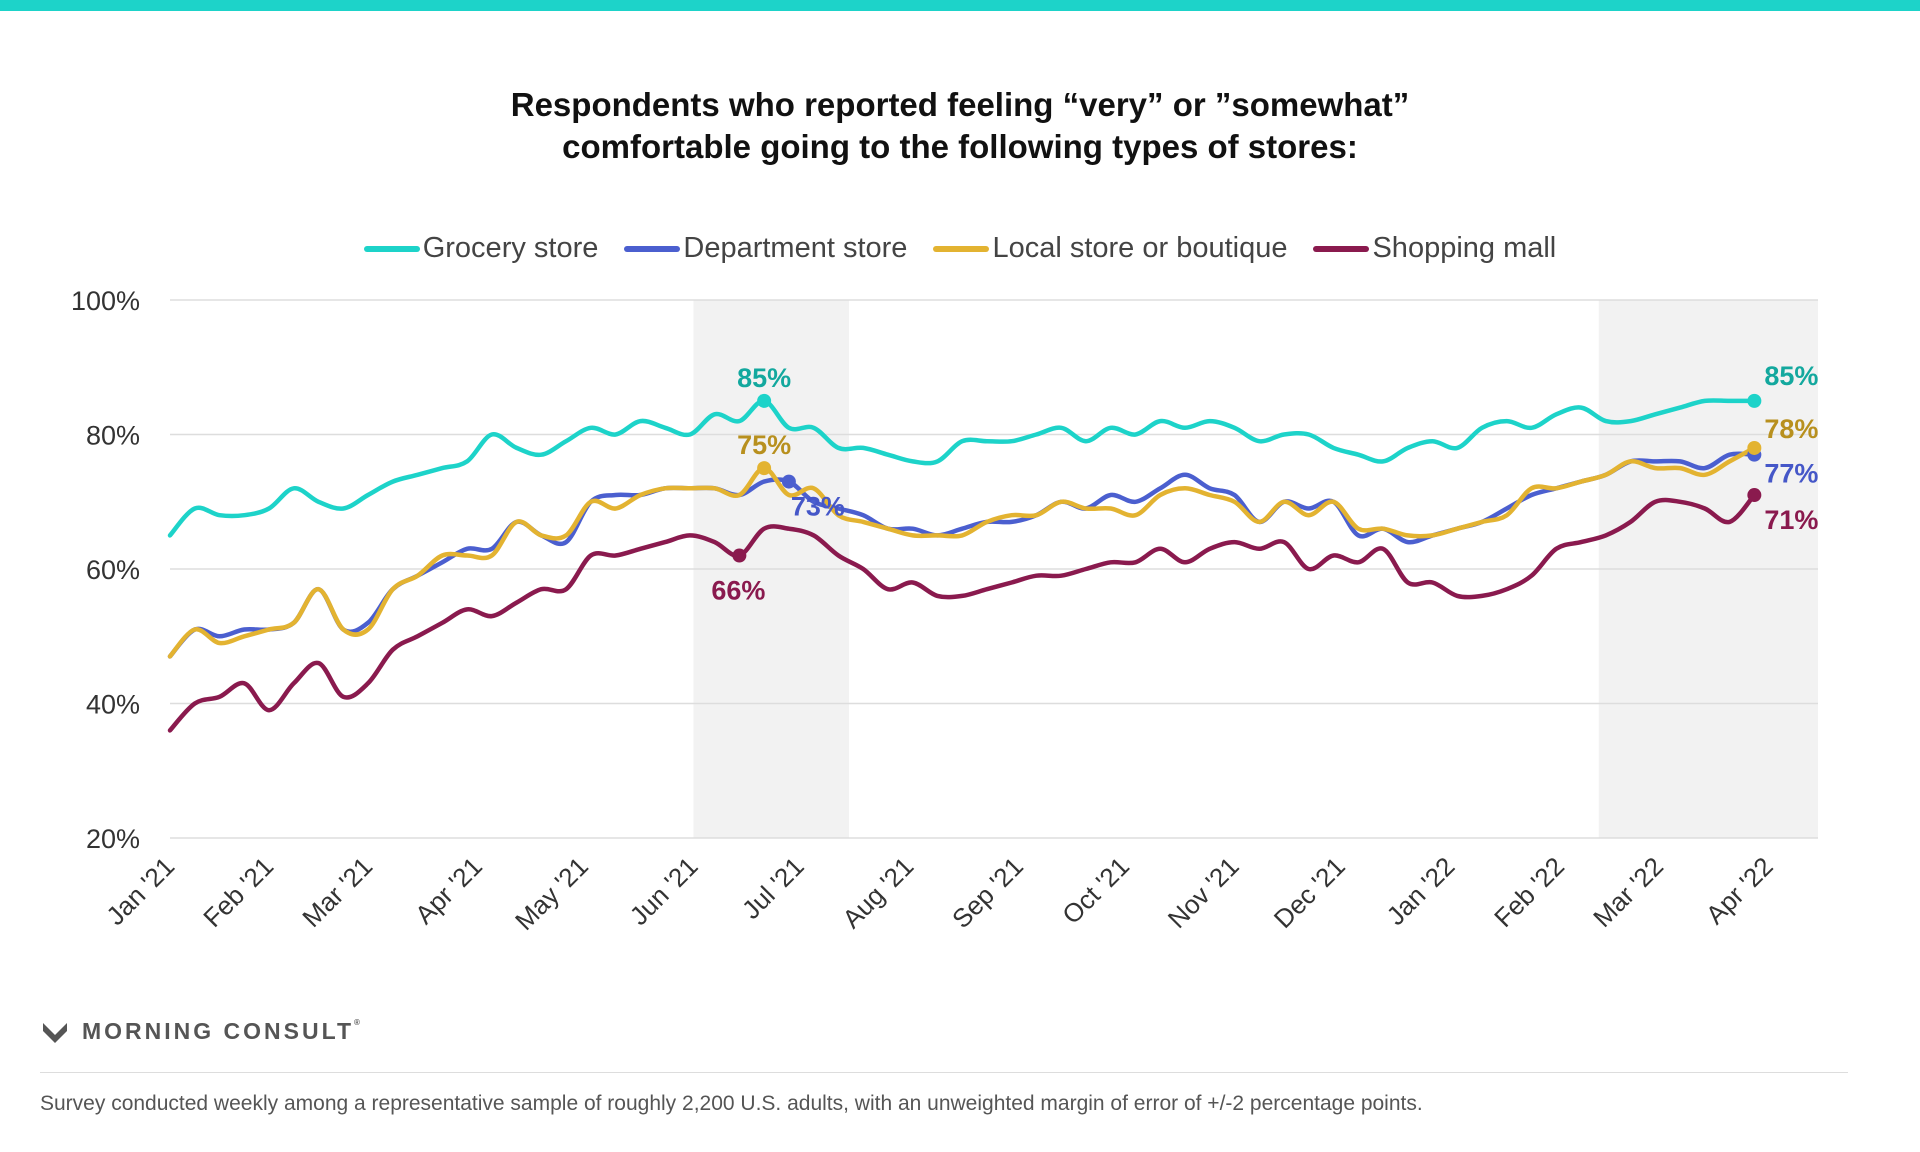 Image resolution: width=1920 pixels, height=1152 pixels. I want to click on series-line-grocery-store, so click(962, 468).